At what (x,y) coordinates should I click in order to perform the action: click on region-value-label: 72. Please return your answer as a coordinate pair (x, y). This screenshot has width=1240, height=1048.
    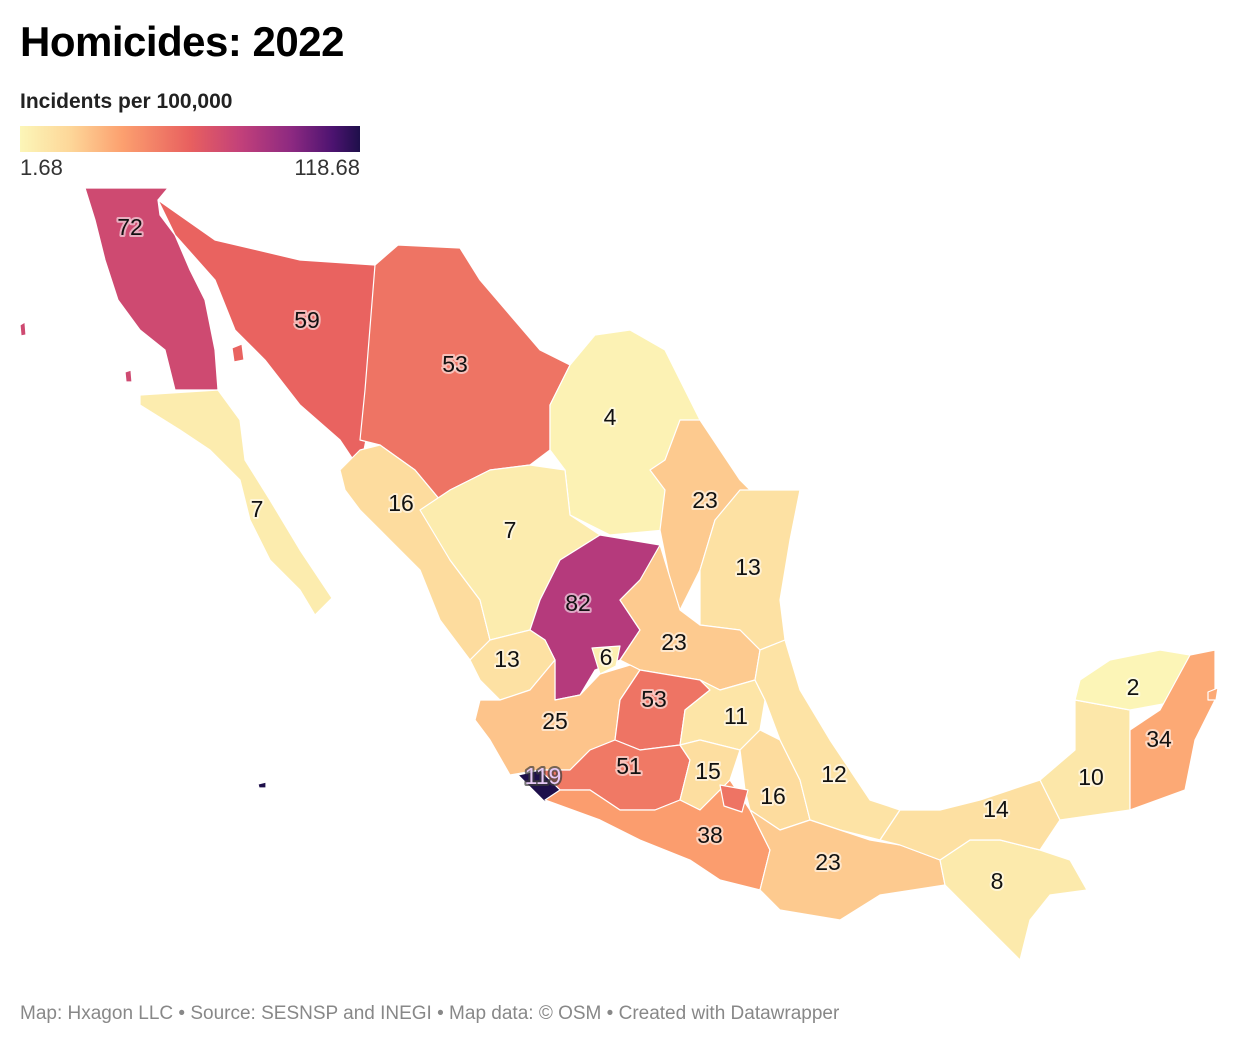
    Looking at the image, I should click on (130, 227).